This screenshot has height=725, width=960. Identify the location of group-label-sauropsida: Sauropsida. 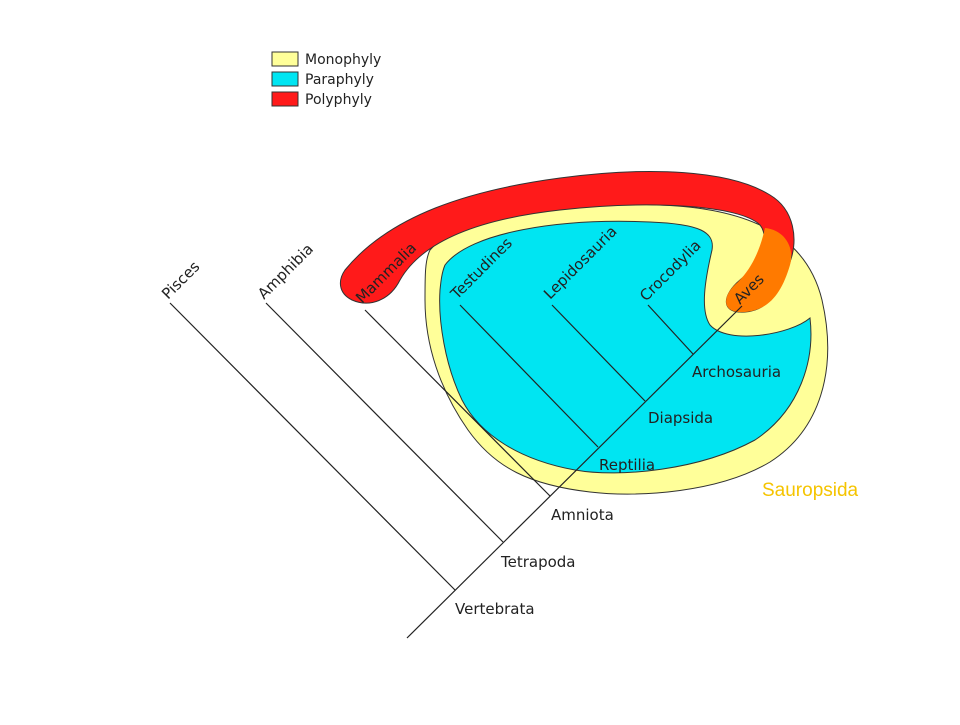
(810, 490).